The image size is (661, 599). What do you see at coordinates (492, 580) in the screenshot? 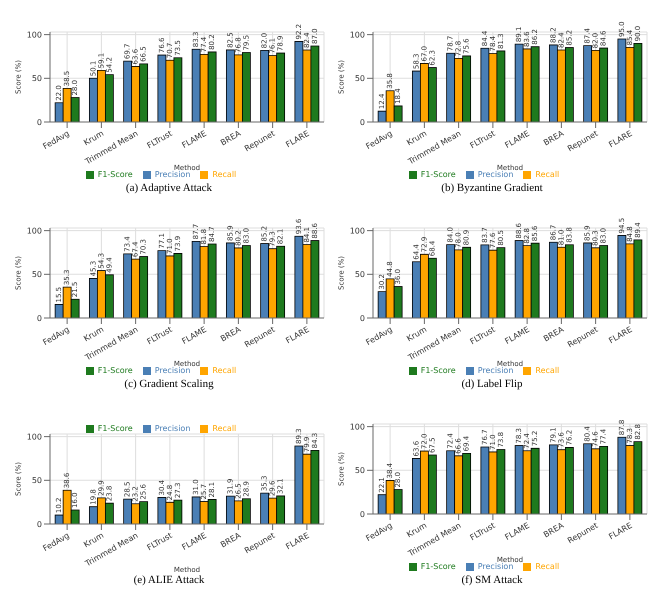
I see `text: (f) SM Attack` at bounding box center [492, 580].